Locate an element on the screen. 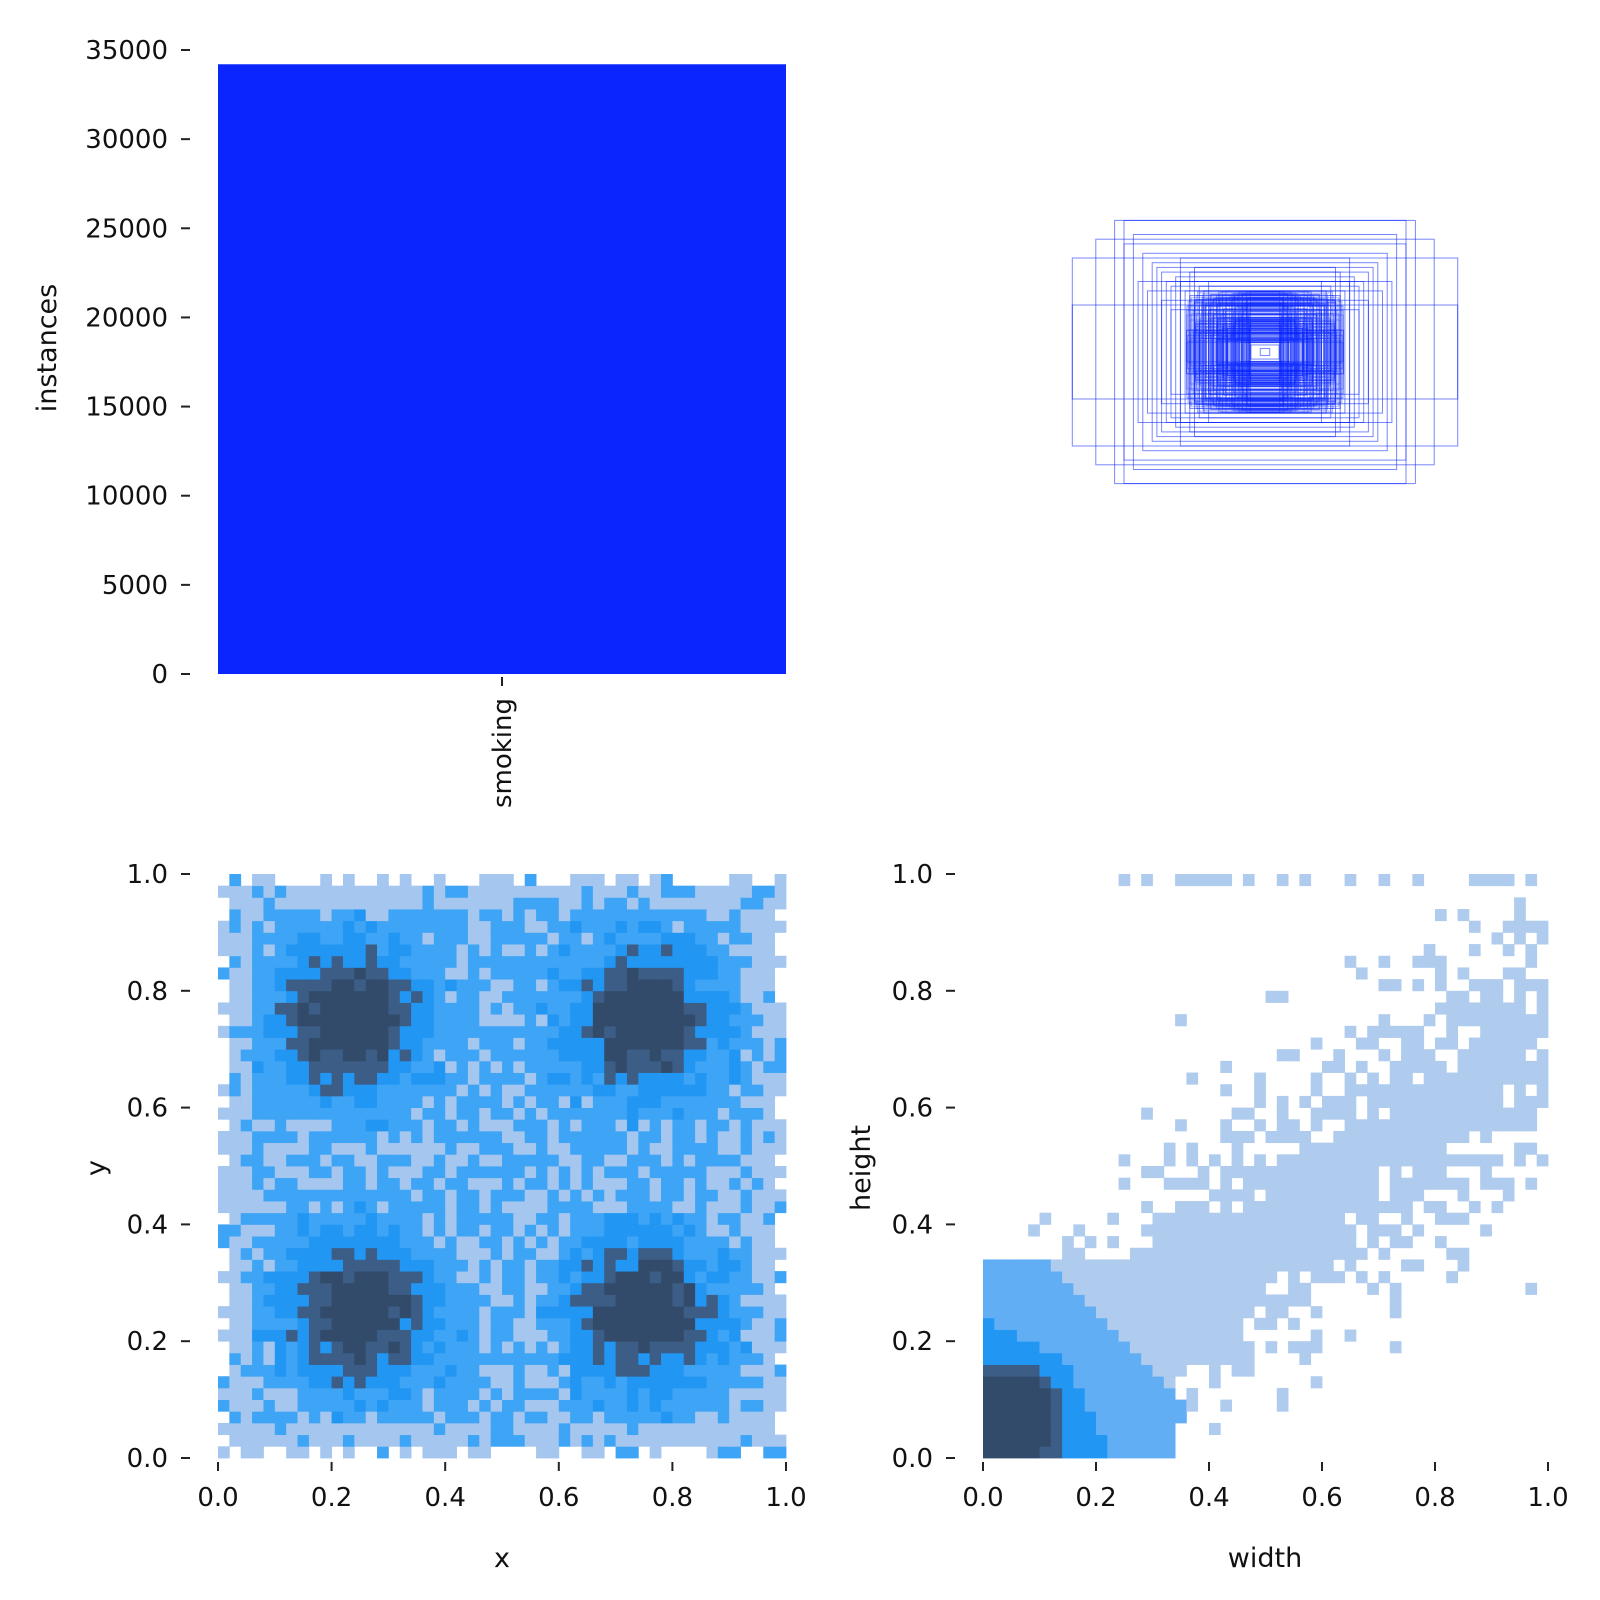 Image resolution: width=1600 pixels, height=1600 pixels. overlay-box is located at coordinates (1265, 352).